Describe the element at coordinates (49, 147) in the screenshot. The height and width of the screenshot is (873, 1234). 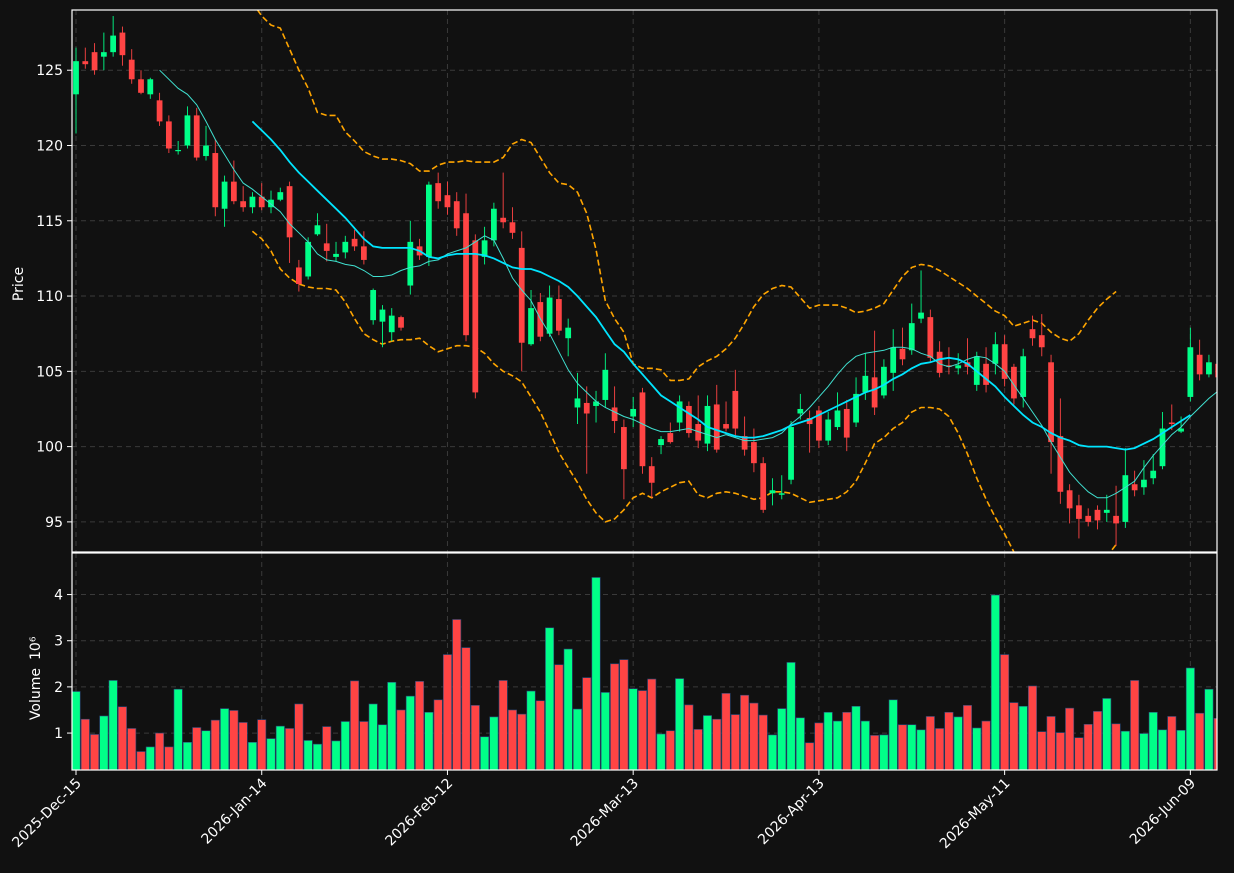
I see `price-tick-label: 120` at that location.